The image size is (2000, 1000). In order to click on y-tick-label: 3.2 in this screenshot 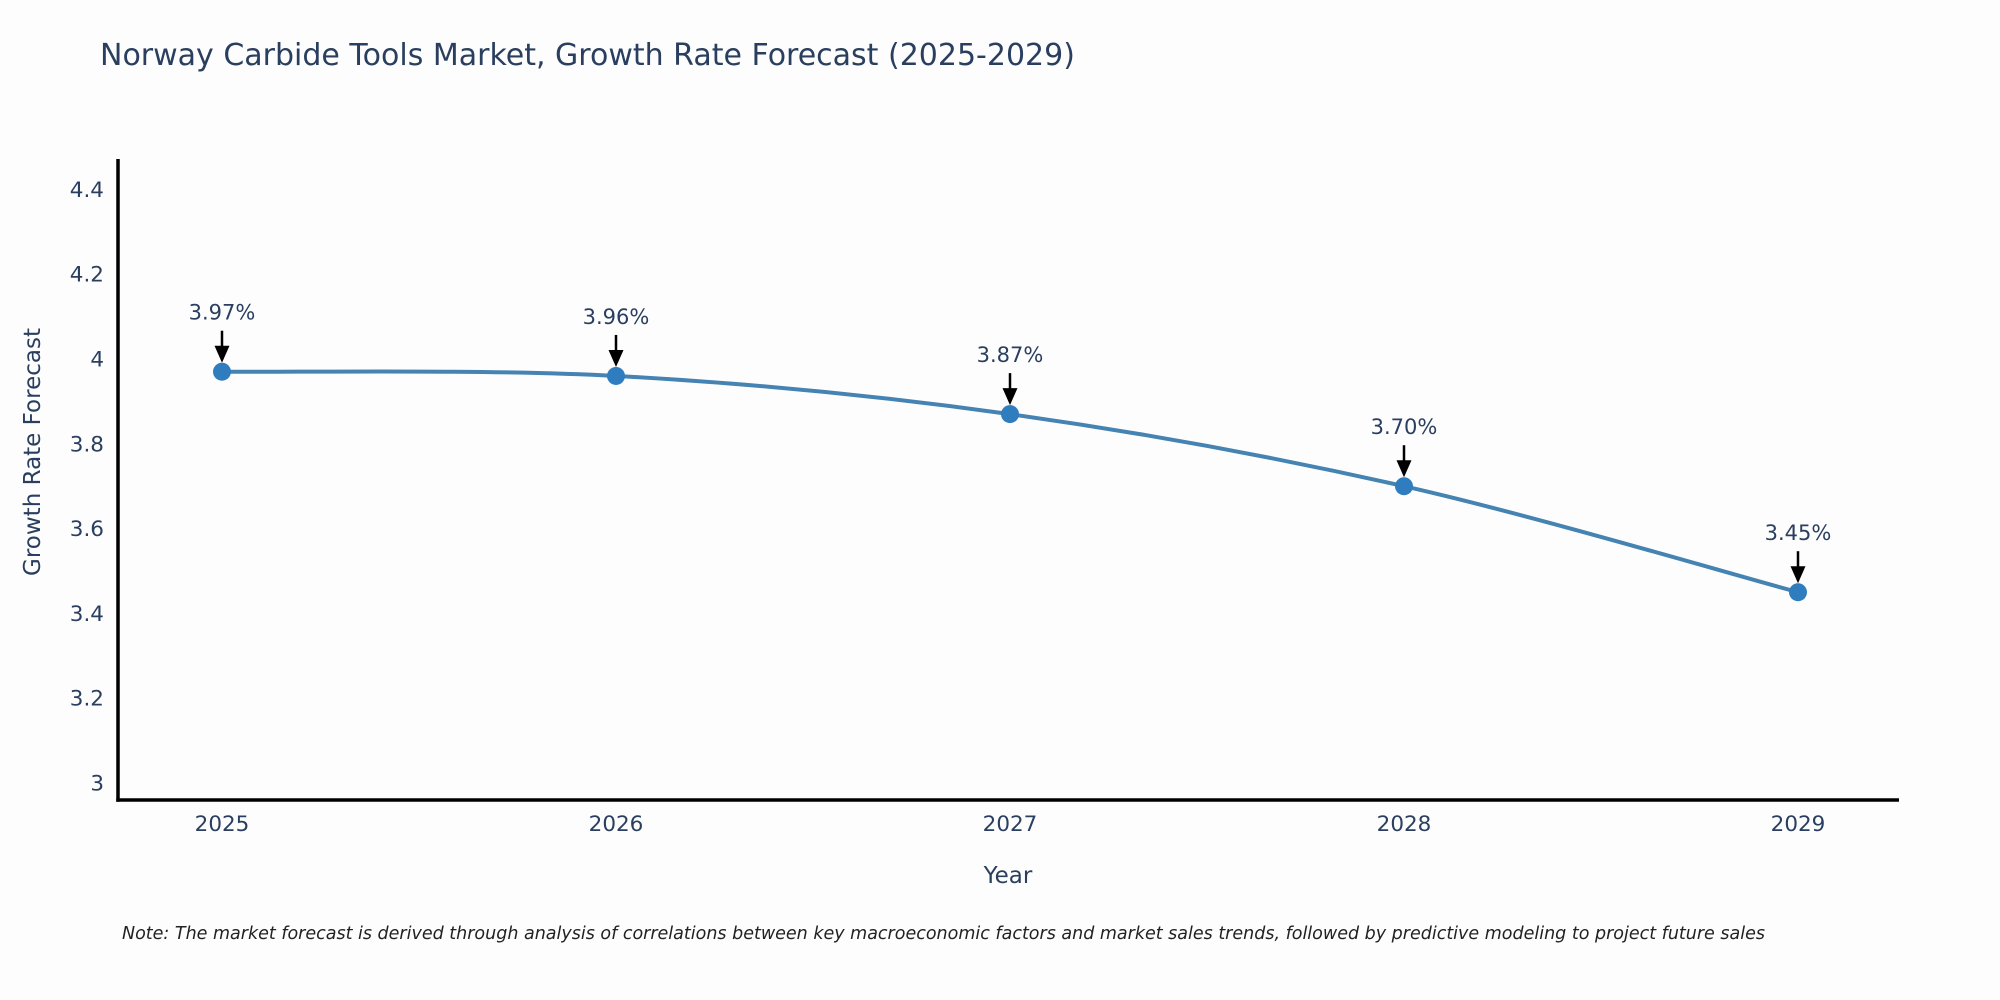, I will do `click(87, 699)`.